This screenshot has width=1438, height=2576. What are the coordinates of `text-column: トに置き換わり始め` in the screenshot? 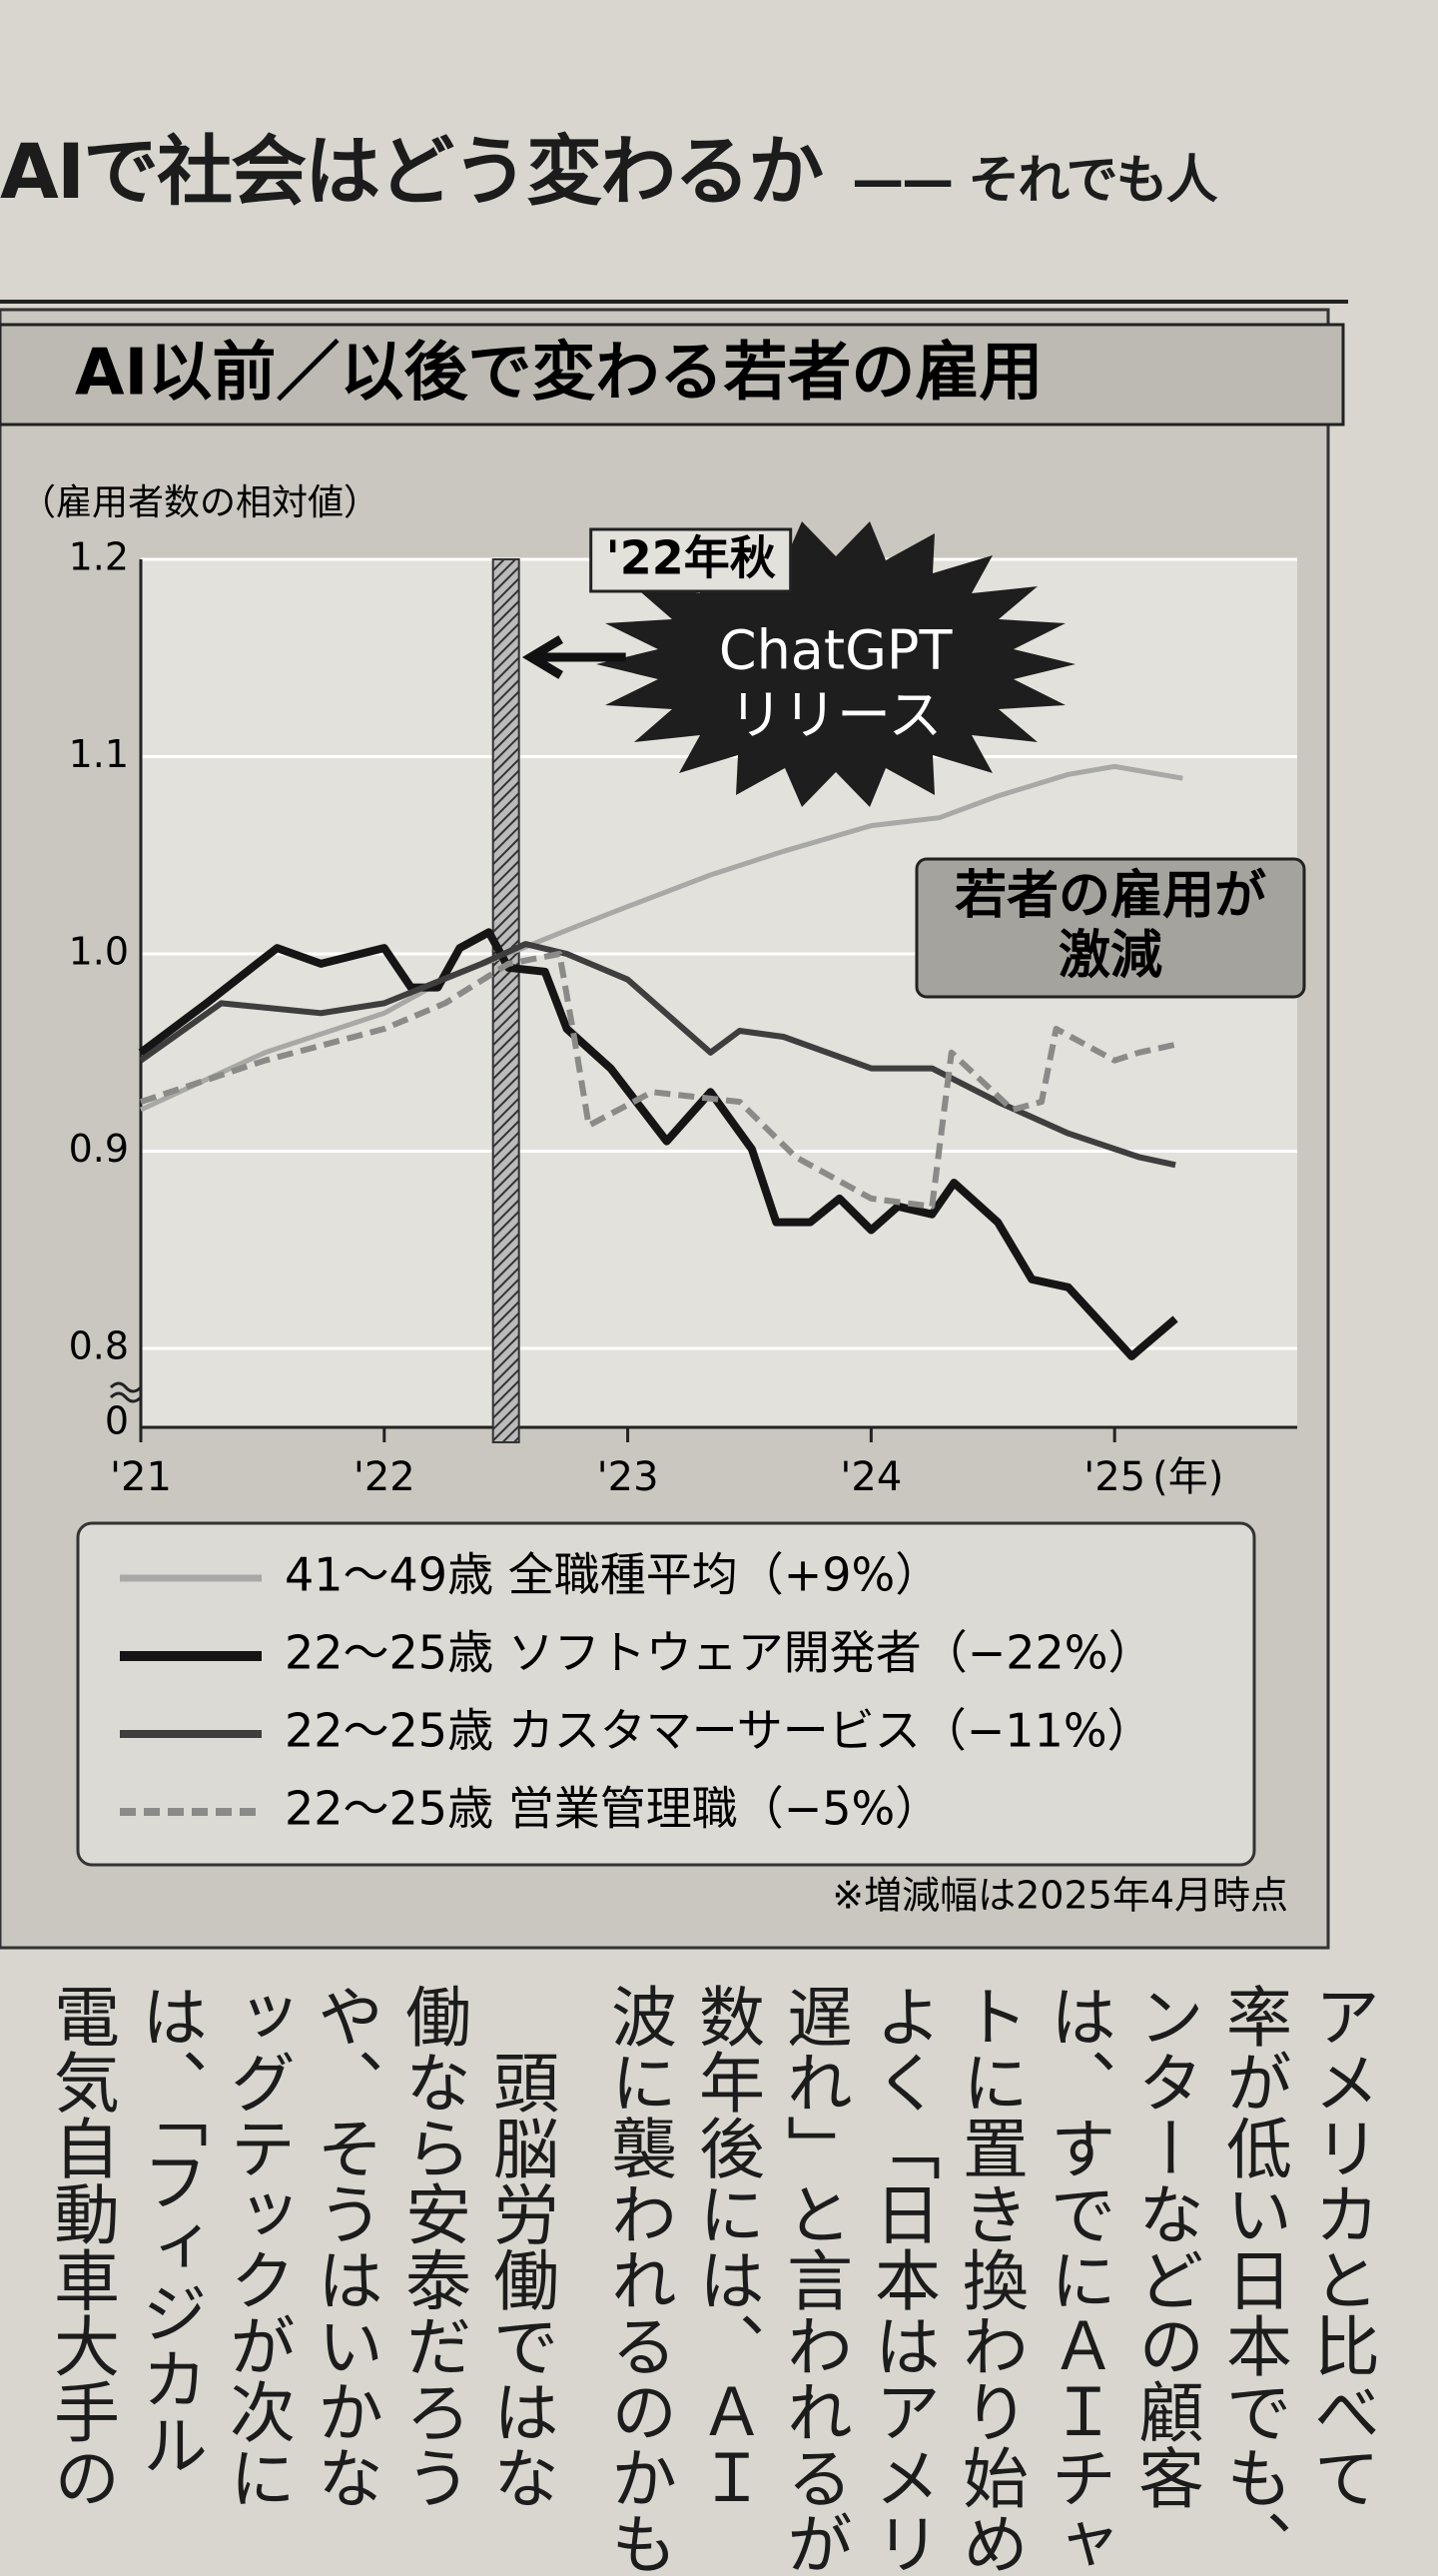 It's located at (990, 2280).